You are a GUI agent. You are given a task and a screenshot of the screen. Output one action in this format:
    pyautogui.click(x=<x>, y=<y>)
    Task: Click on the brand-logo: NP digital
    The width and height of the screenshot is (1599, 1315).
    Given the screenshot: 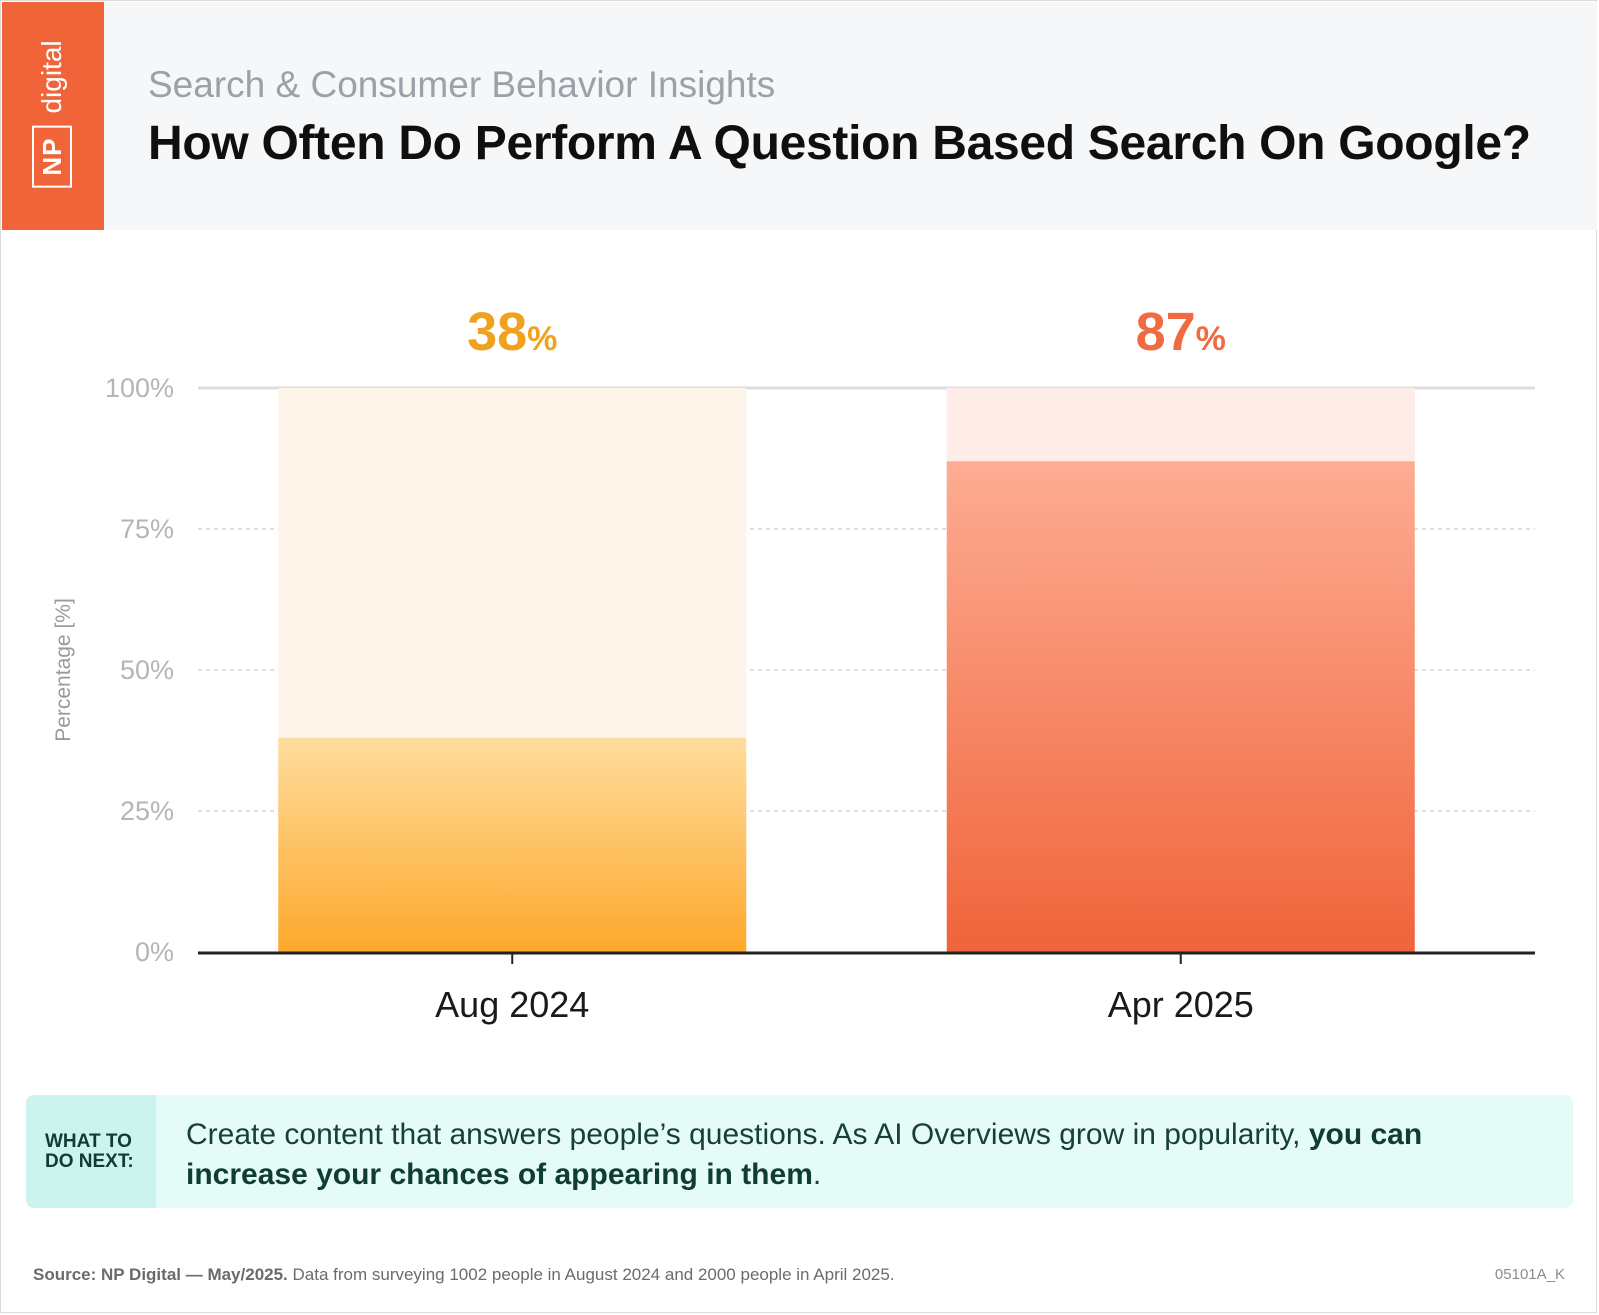 What is the action you would take?
    pyautogui.click(x=53, y=116)
    